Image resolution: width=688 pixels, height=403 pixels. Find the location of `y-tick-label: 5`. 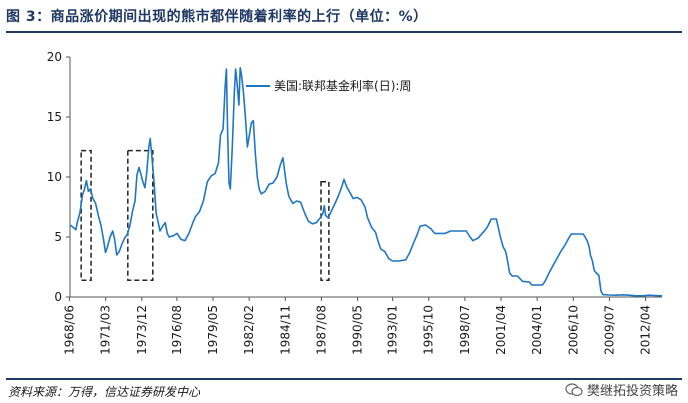

y-tick-label: 5 is located at coordinates (58, 237).